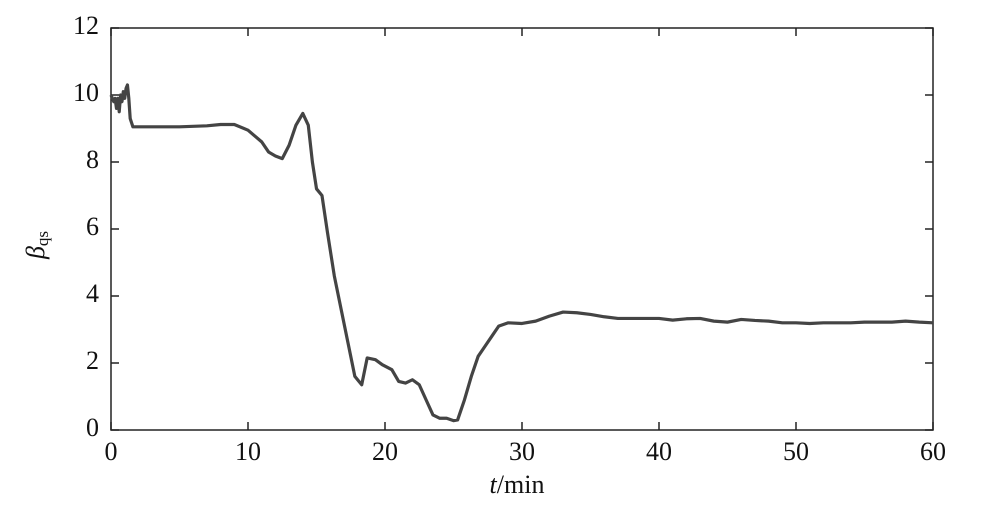 The image size is (993, 508). What do you see at coordinates (248, 451) in the screenshot?
I see `x-tick-label: 10` at bounding box center [248, 451].